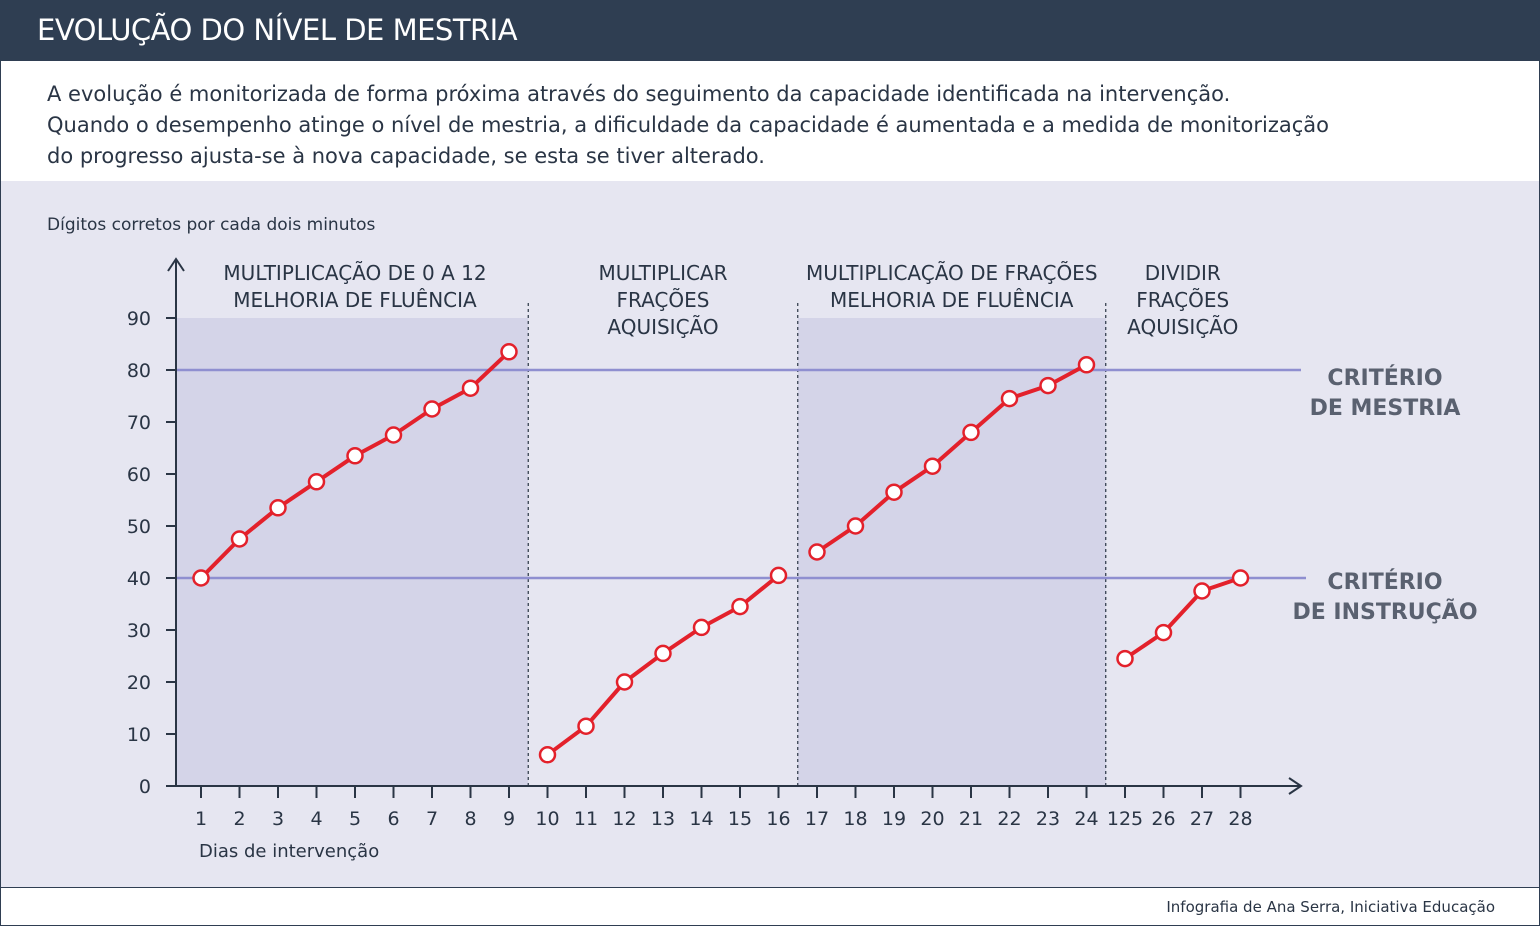 The image size is (1540, 926). I want to click on x-tick-label: 7, so click(432, 819).